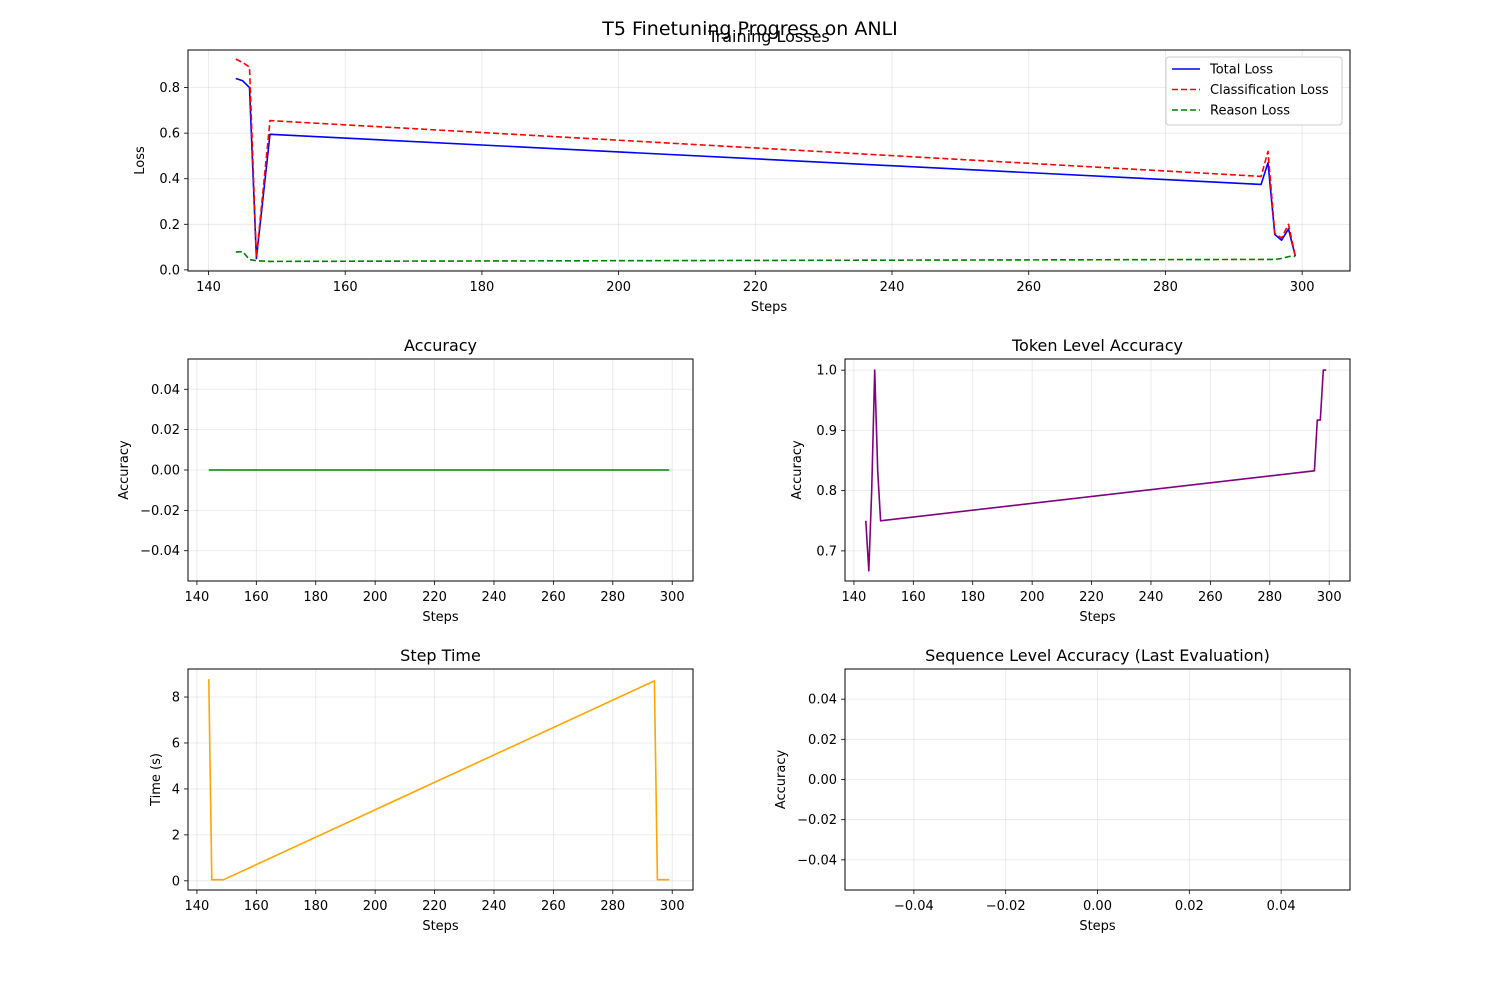 This screenshot has height=1000, width=1500. What do you see at coordinates (176, 881) in the screenshot?
I see `step-time-y-tick-label-0: 0` at bounding box center [176, 881].